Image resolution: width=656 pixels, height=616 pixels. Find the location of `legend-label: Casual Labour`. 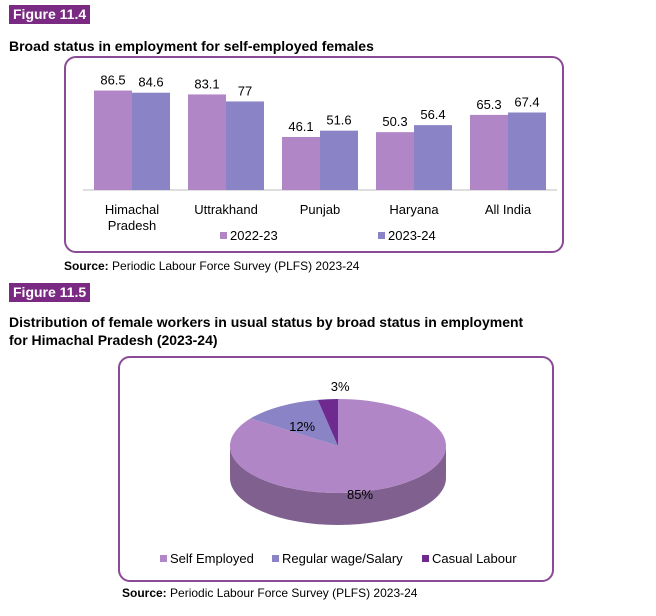

legend-label: Casual Labour is located at coordinates (474, 558).